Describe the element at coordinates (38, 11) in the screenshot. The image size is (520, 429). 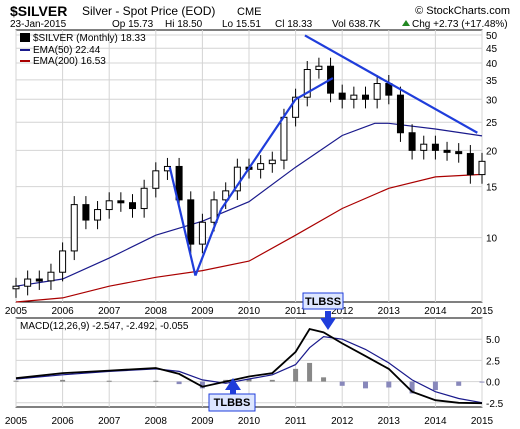
I see `symbol-label: $SILVER` at that location.